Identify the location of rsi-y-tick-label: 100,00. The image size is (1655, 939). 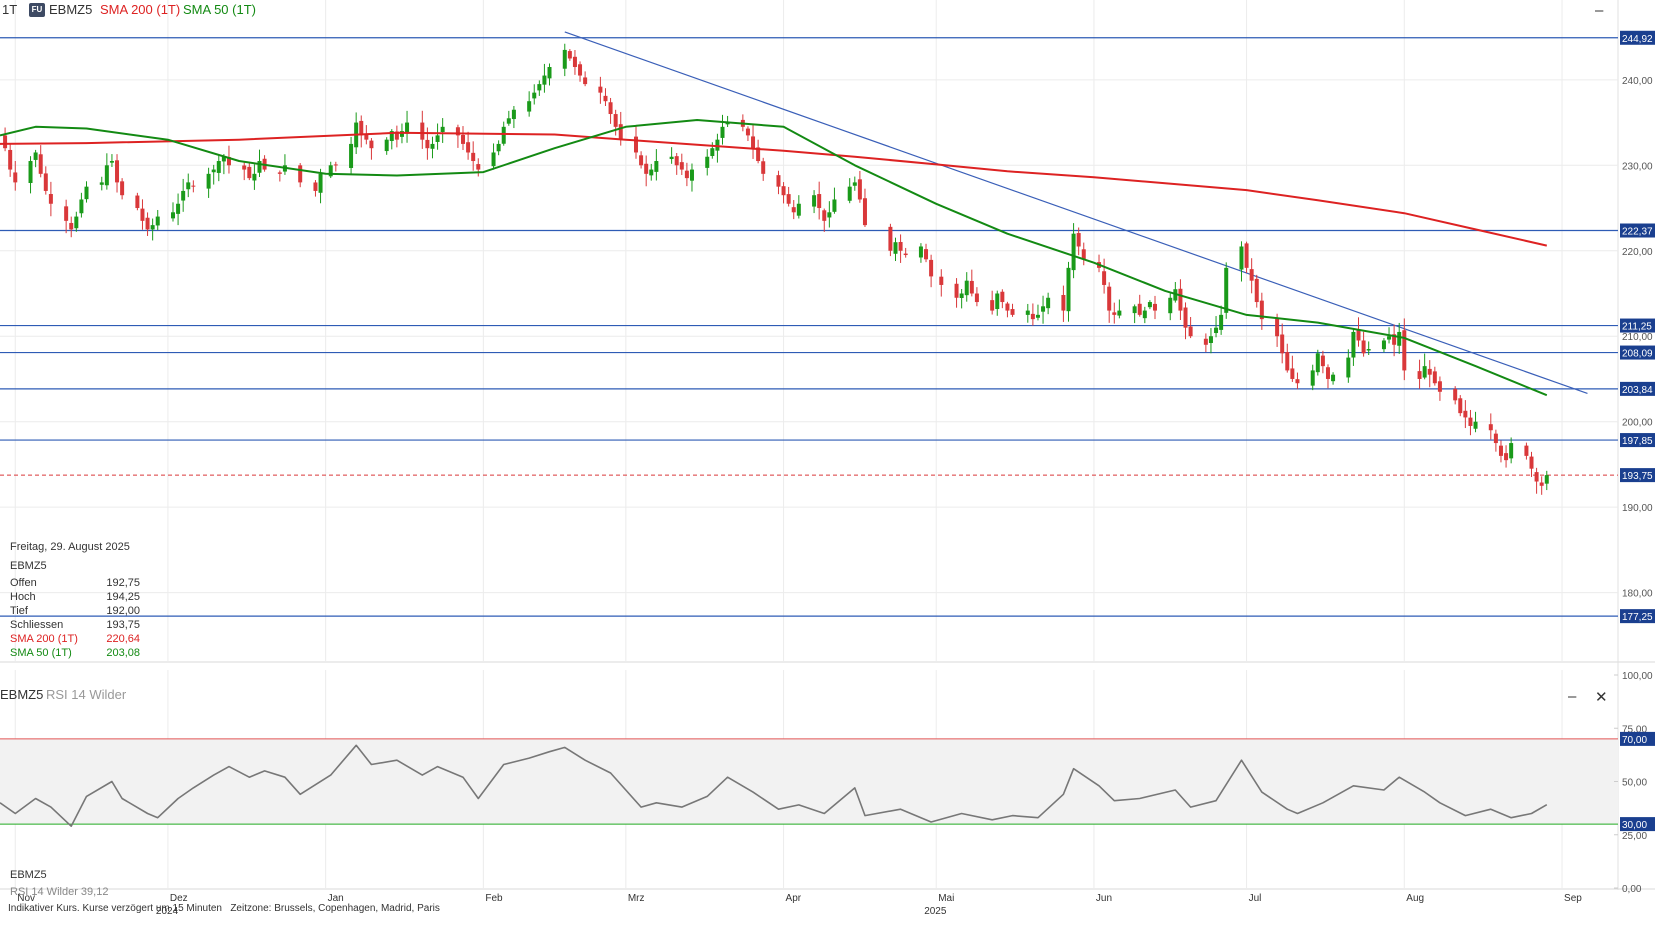
(1637, 676).